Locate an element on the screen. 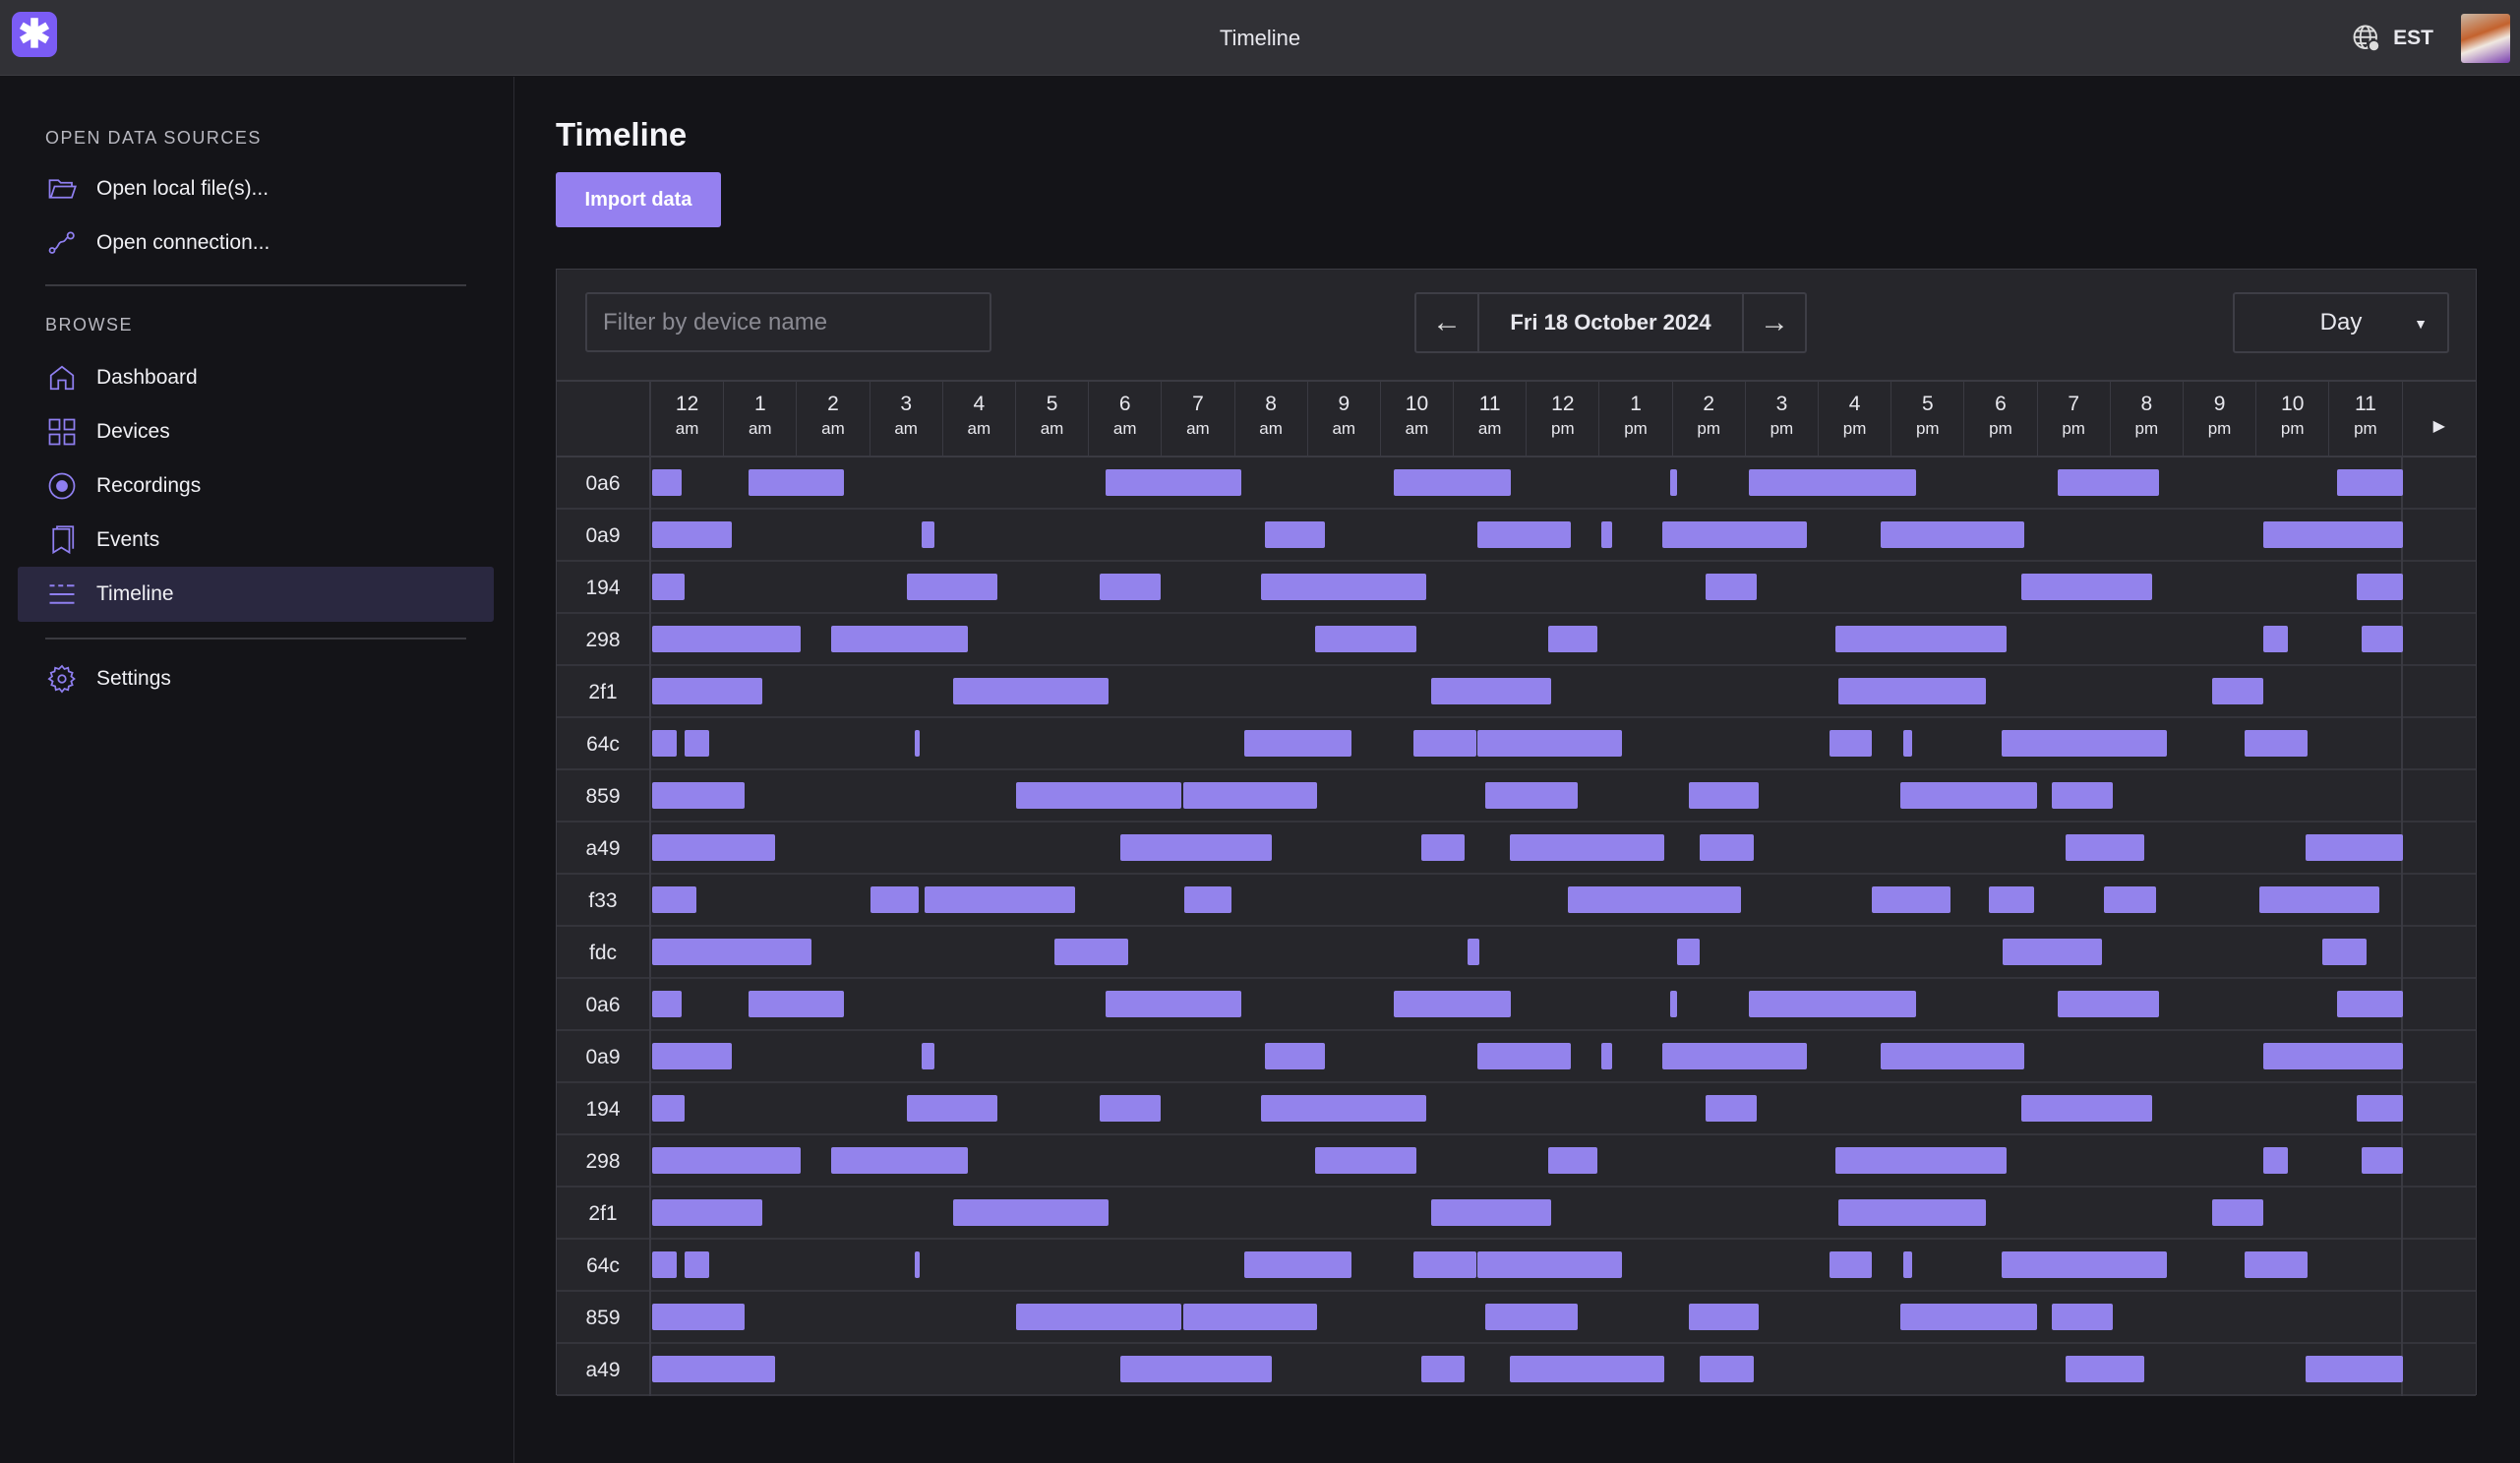 Image resolution: width=2520 pixels, height=1463 pixels. app-logo-icon: ✱ is located at coordinates (34, 34).